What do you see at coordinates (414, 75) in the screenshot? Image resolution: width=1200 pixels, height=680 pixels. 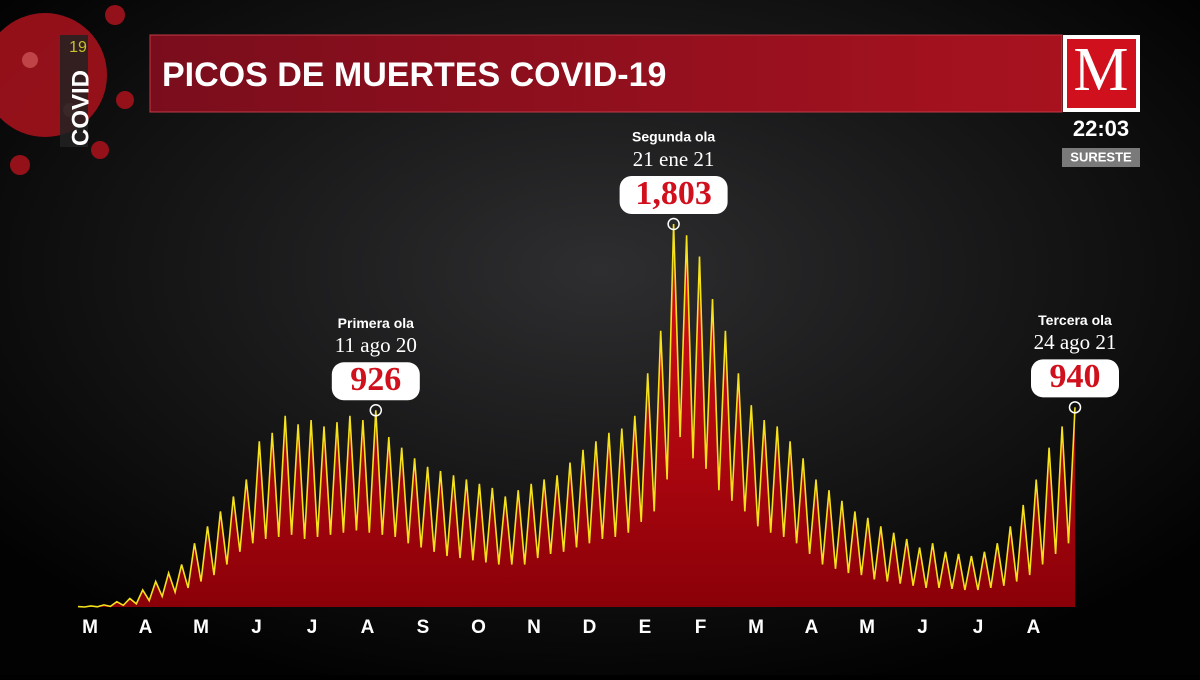 I see `chart-title: PICOS DE MUERTES COVID-19` at bounding box center [414, 75].